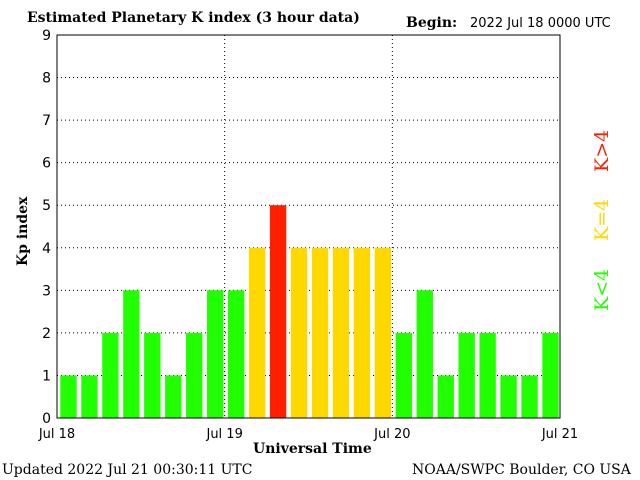  What do you see at coordinates (540, 23) in the screenshot?
I see `begin-value: 2022 Jul 18 0000 UTC` at bounding box center [540, 23].